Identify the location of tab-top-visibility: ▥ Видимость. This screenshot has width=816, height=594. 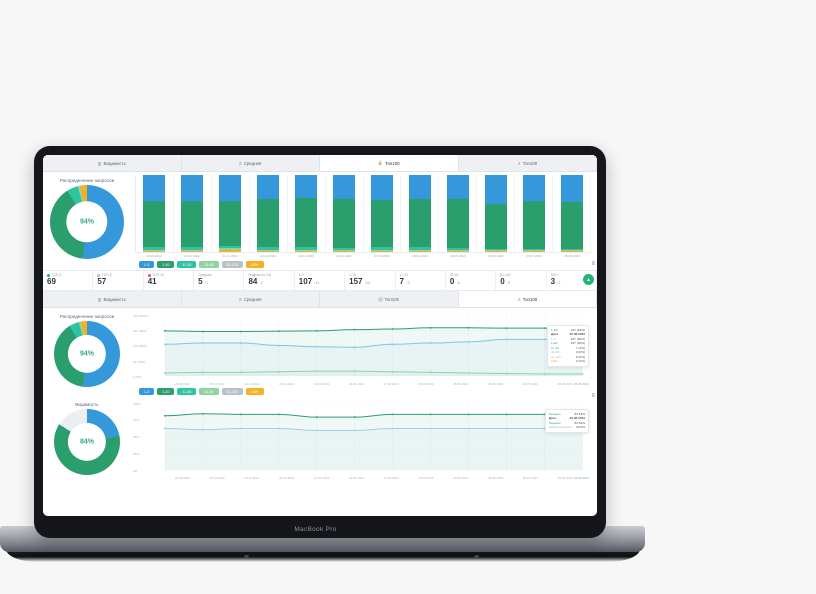
(112, 163).